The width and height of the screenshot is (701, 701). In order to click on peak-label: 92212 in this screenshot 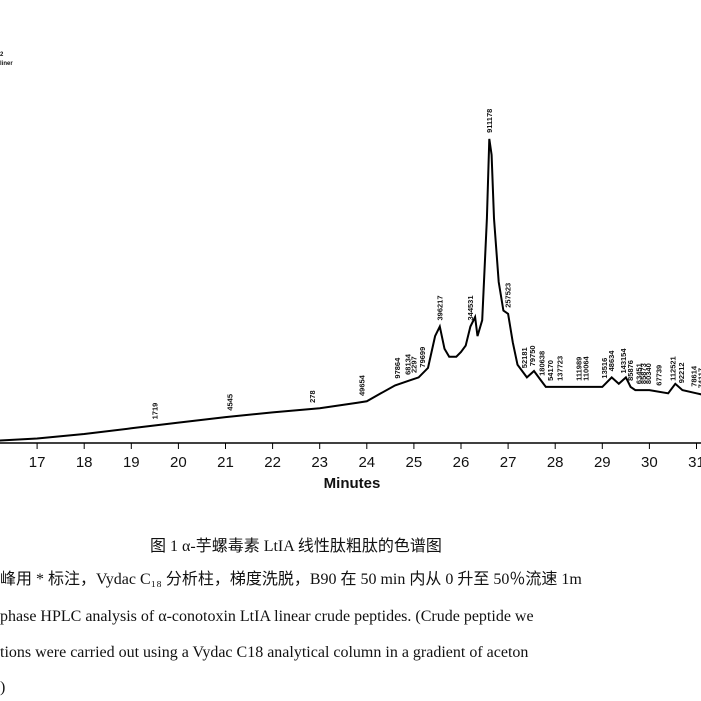, I will do `click(681, 372)`.